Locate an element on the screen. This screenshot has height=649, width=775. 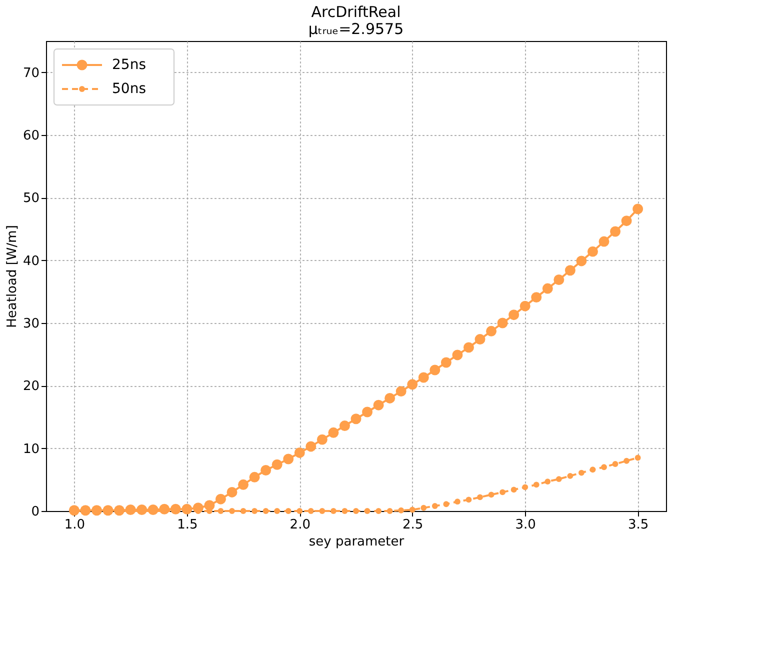
y-tick-label: 50 is located at coordinates (31, 198).